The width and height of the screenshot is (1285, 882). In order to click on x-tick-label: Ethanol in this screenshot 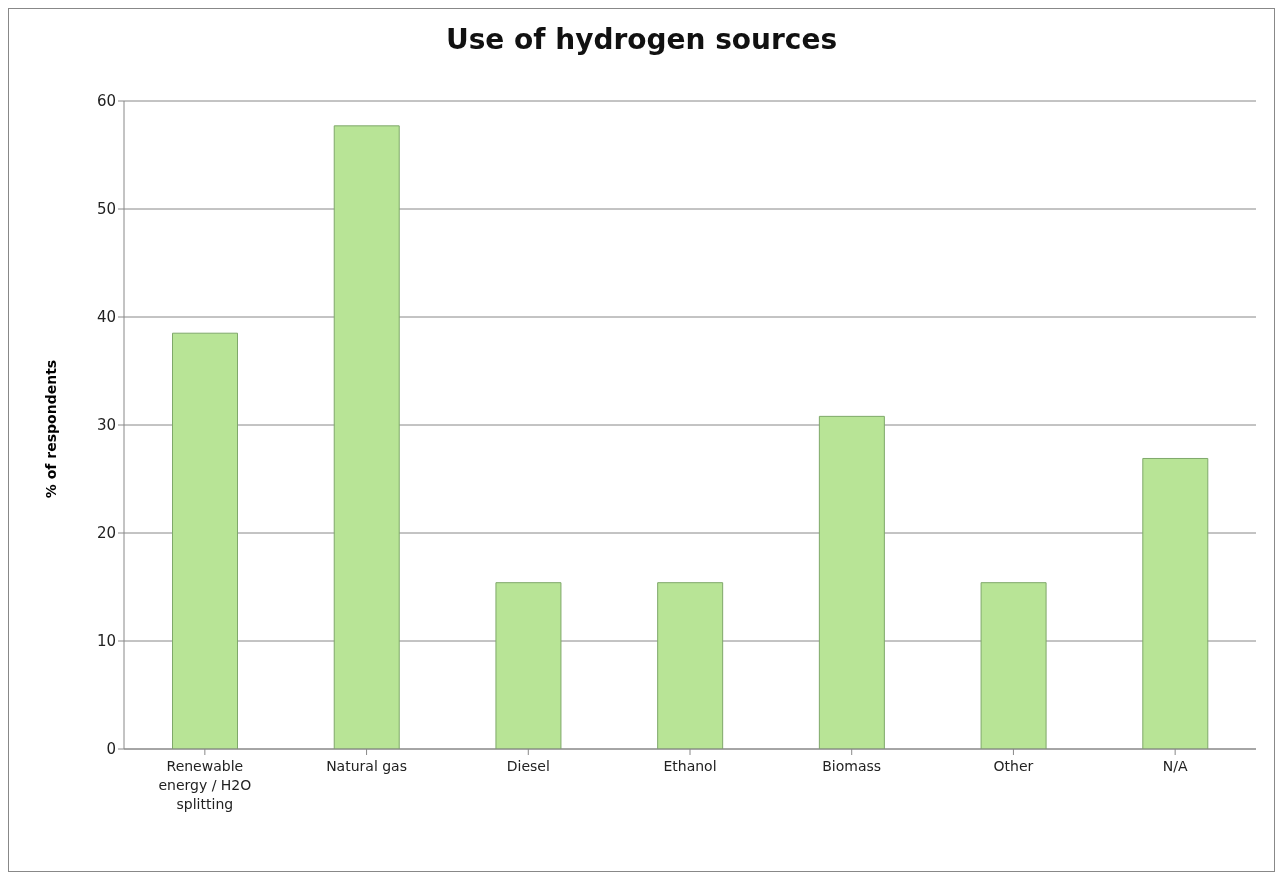, I will do `click(690, 766)`.